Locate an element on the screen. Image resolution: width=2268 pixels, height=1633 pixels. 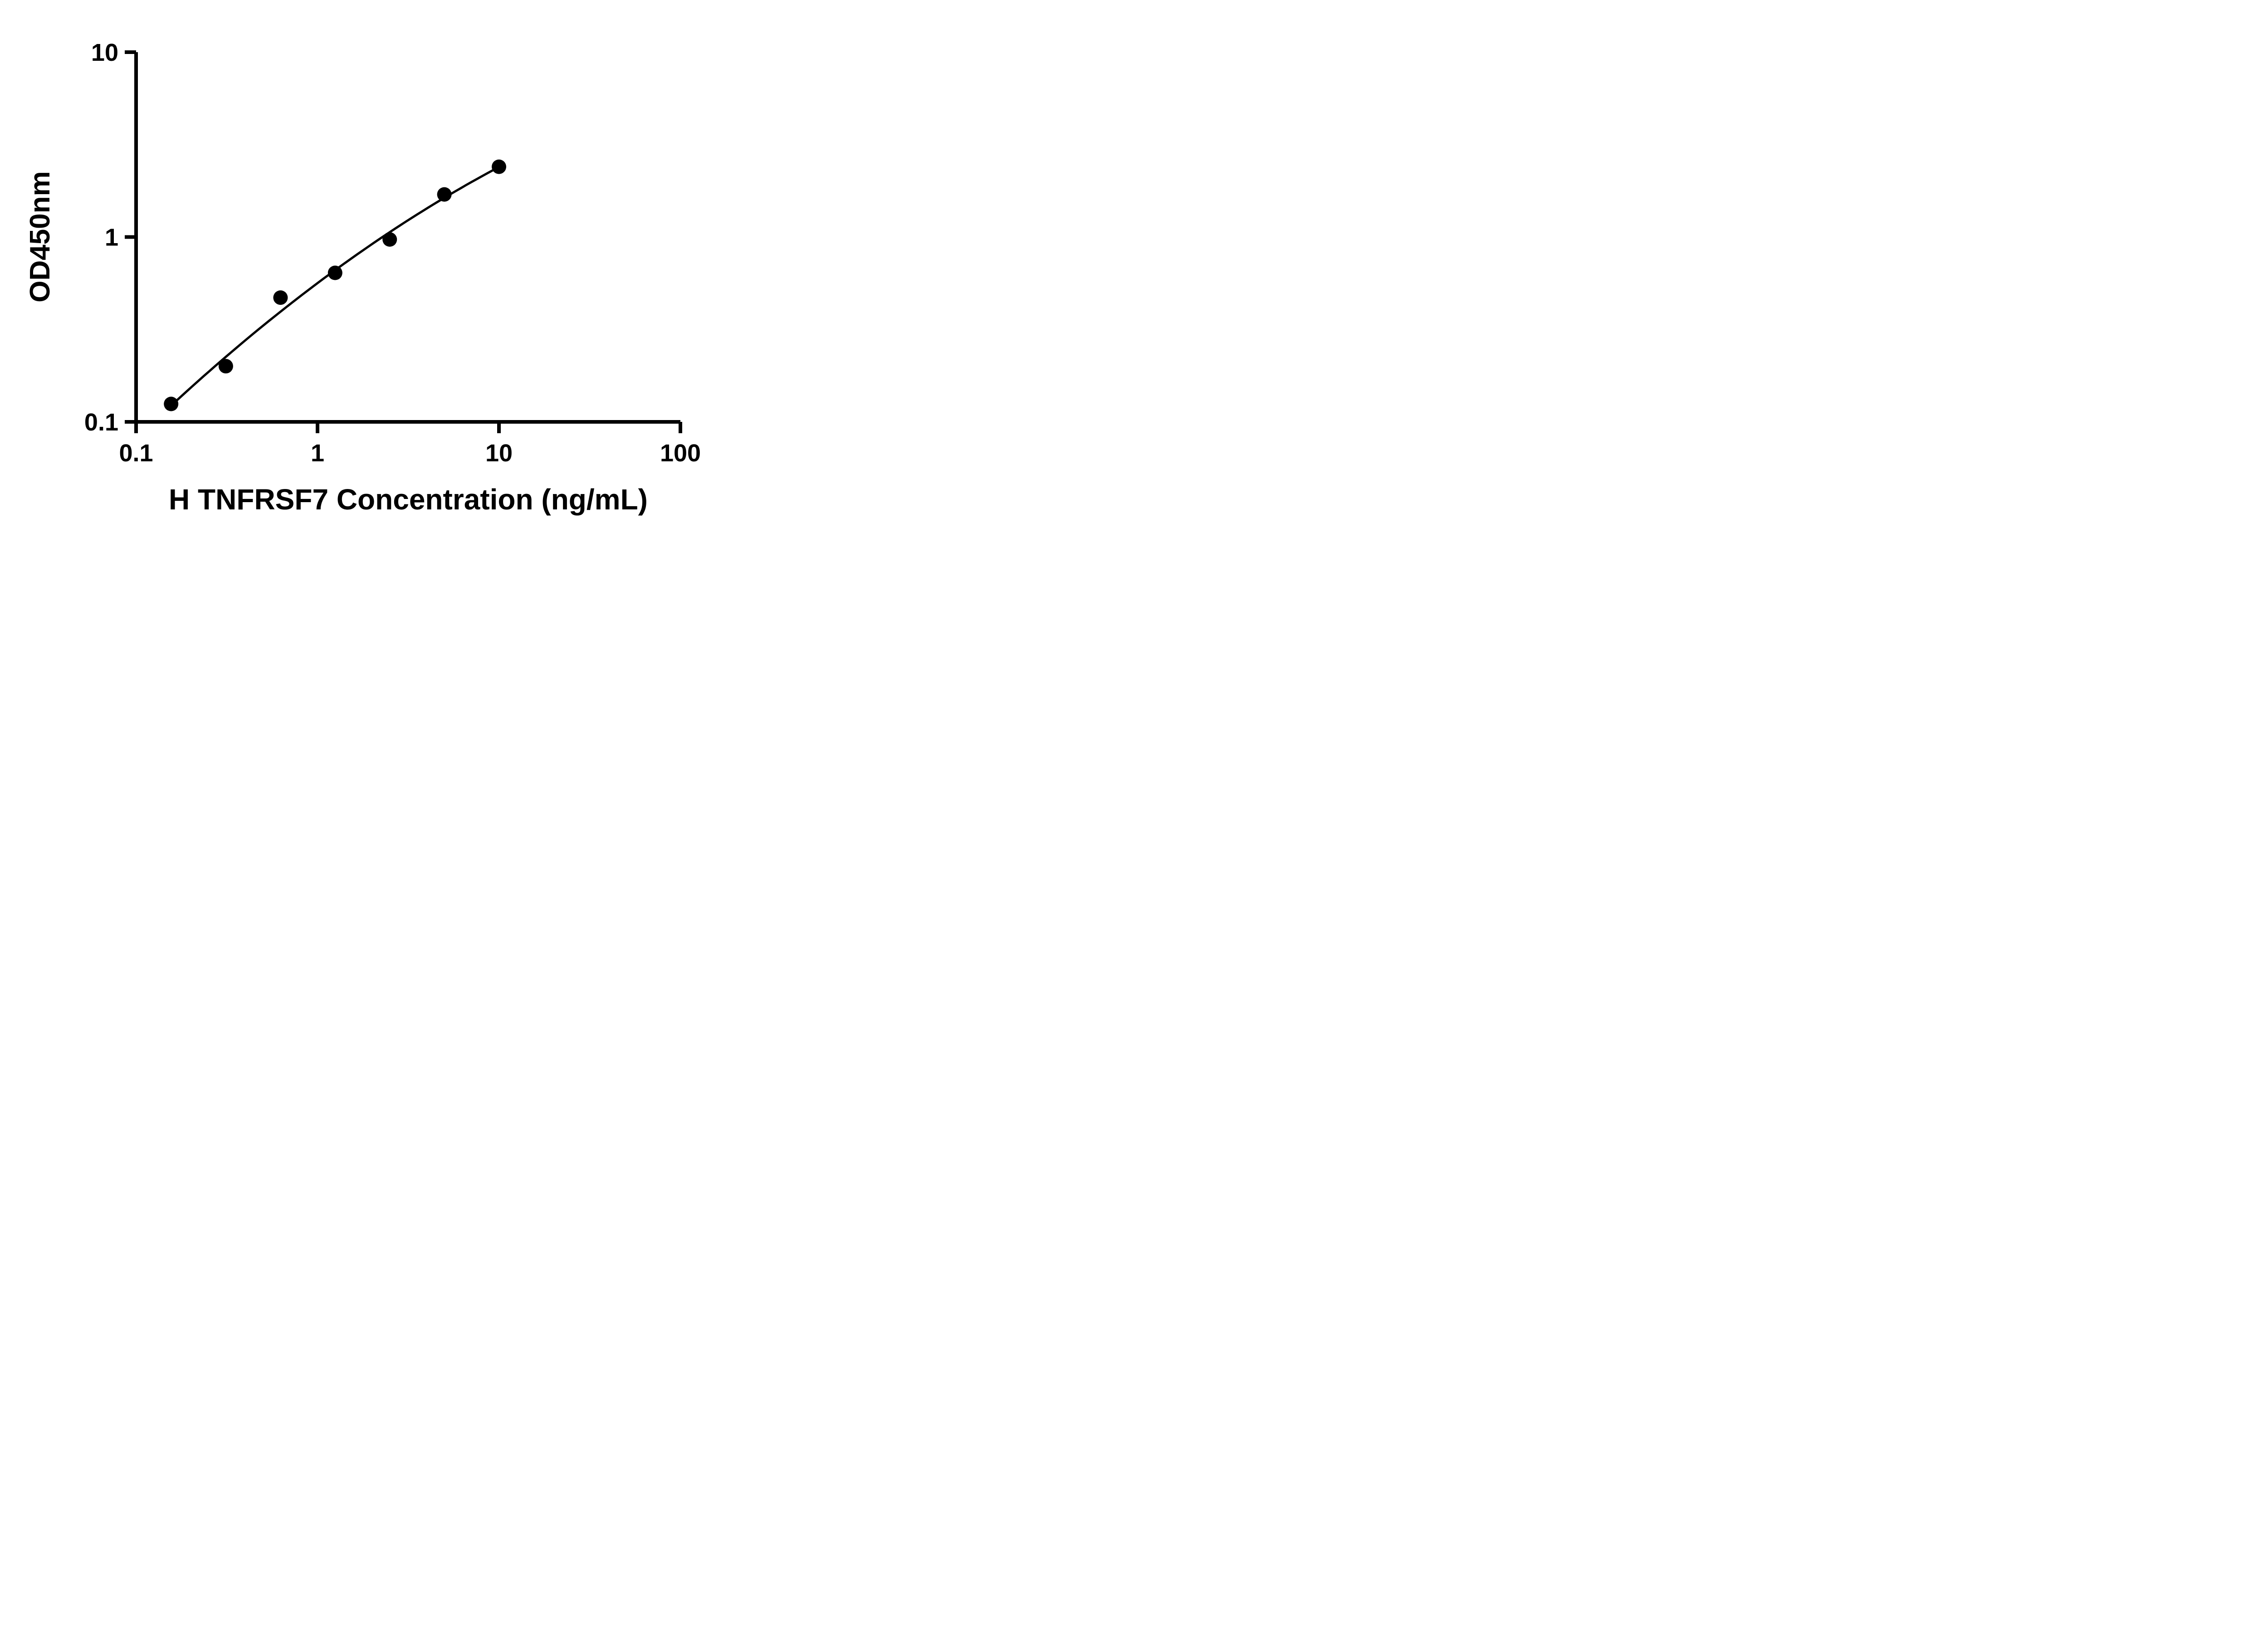
x-tick-label: 1 is located at coordinates (318, 453).